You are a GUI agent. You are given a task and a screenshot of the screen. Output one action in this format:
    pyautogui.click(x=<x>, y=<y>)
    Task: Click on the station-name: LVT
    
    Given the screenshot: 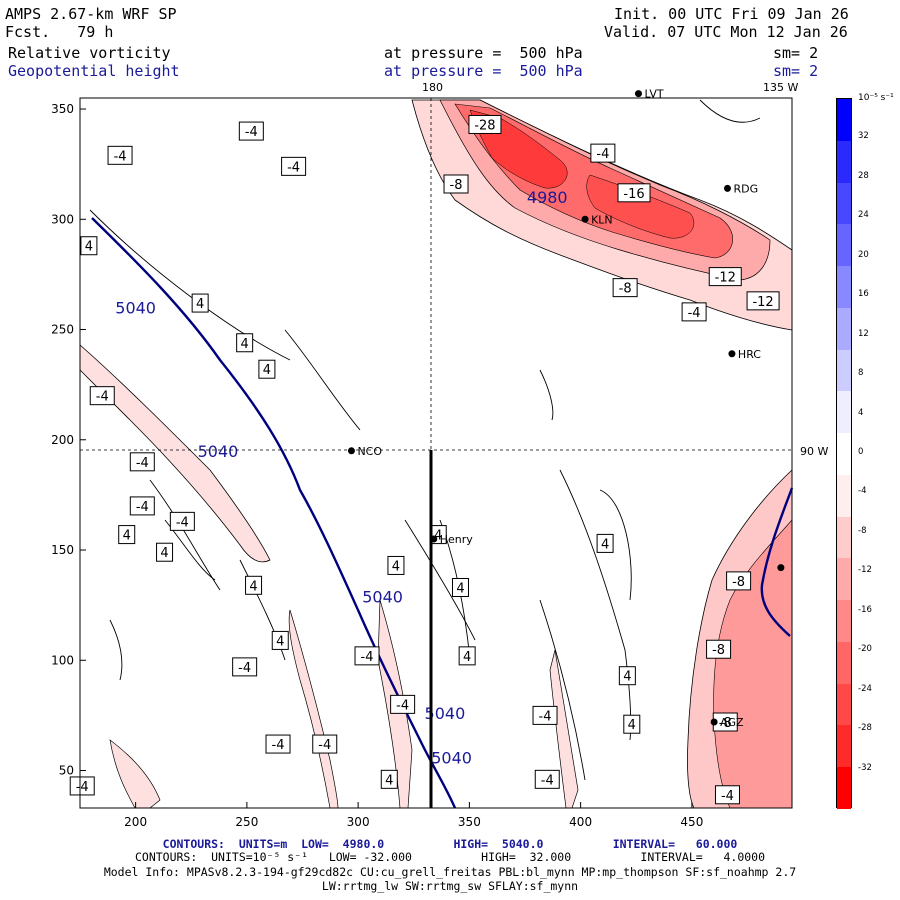 What is the action you would take?
    pyautogui.click(x=653, y=94)
    